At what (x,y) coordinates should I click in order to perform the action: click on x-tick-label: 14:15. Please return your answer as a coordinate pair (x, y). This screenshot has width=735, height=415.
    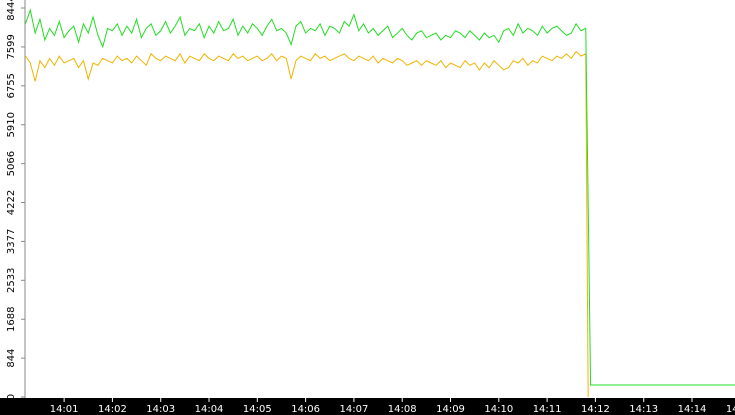
    Looking at the image, I should click on (730, 409).